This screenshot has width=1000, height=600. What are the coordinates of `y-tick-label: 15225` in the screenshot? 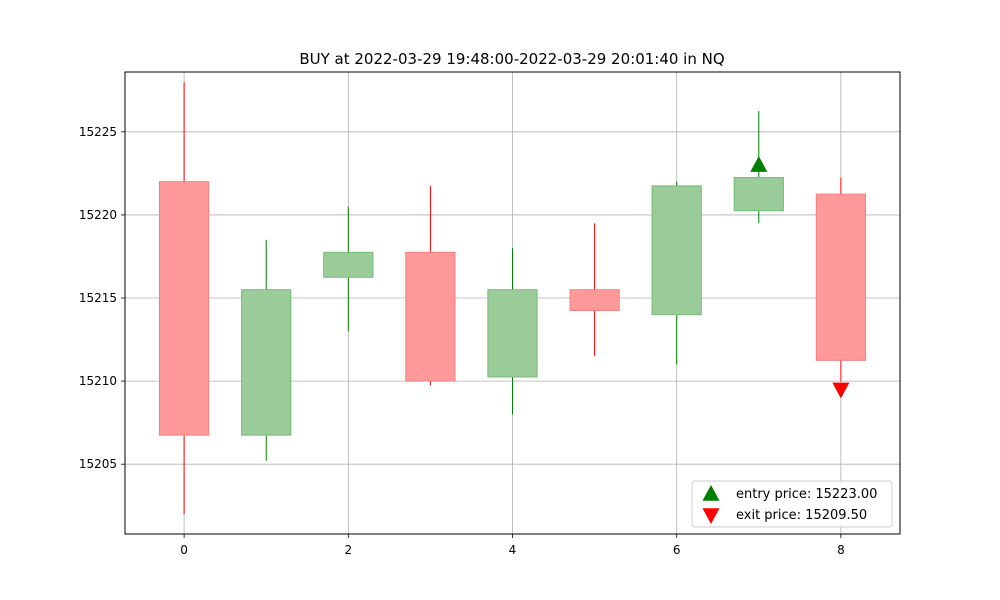 It's located at (98, 132).